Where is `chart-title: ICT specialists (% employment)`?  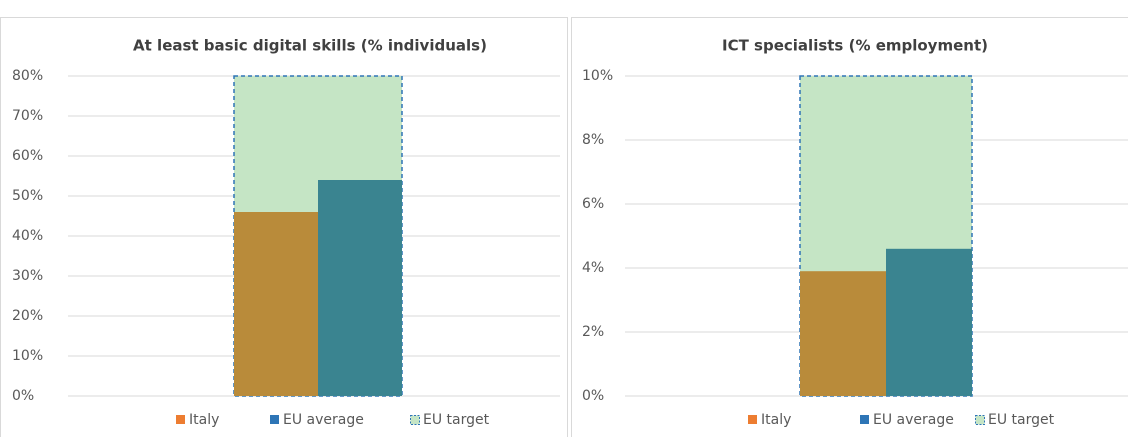 chart-title: ICT specialists (% employment) is located at coordinates (855, 46).